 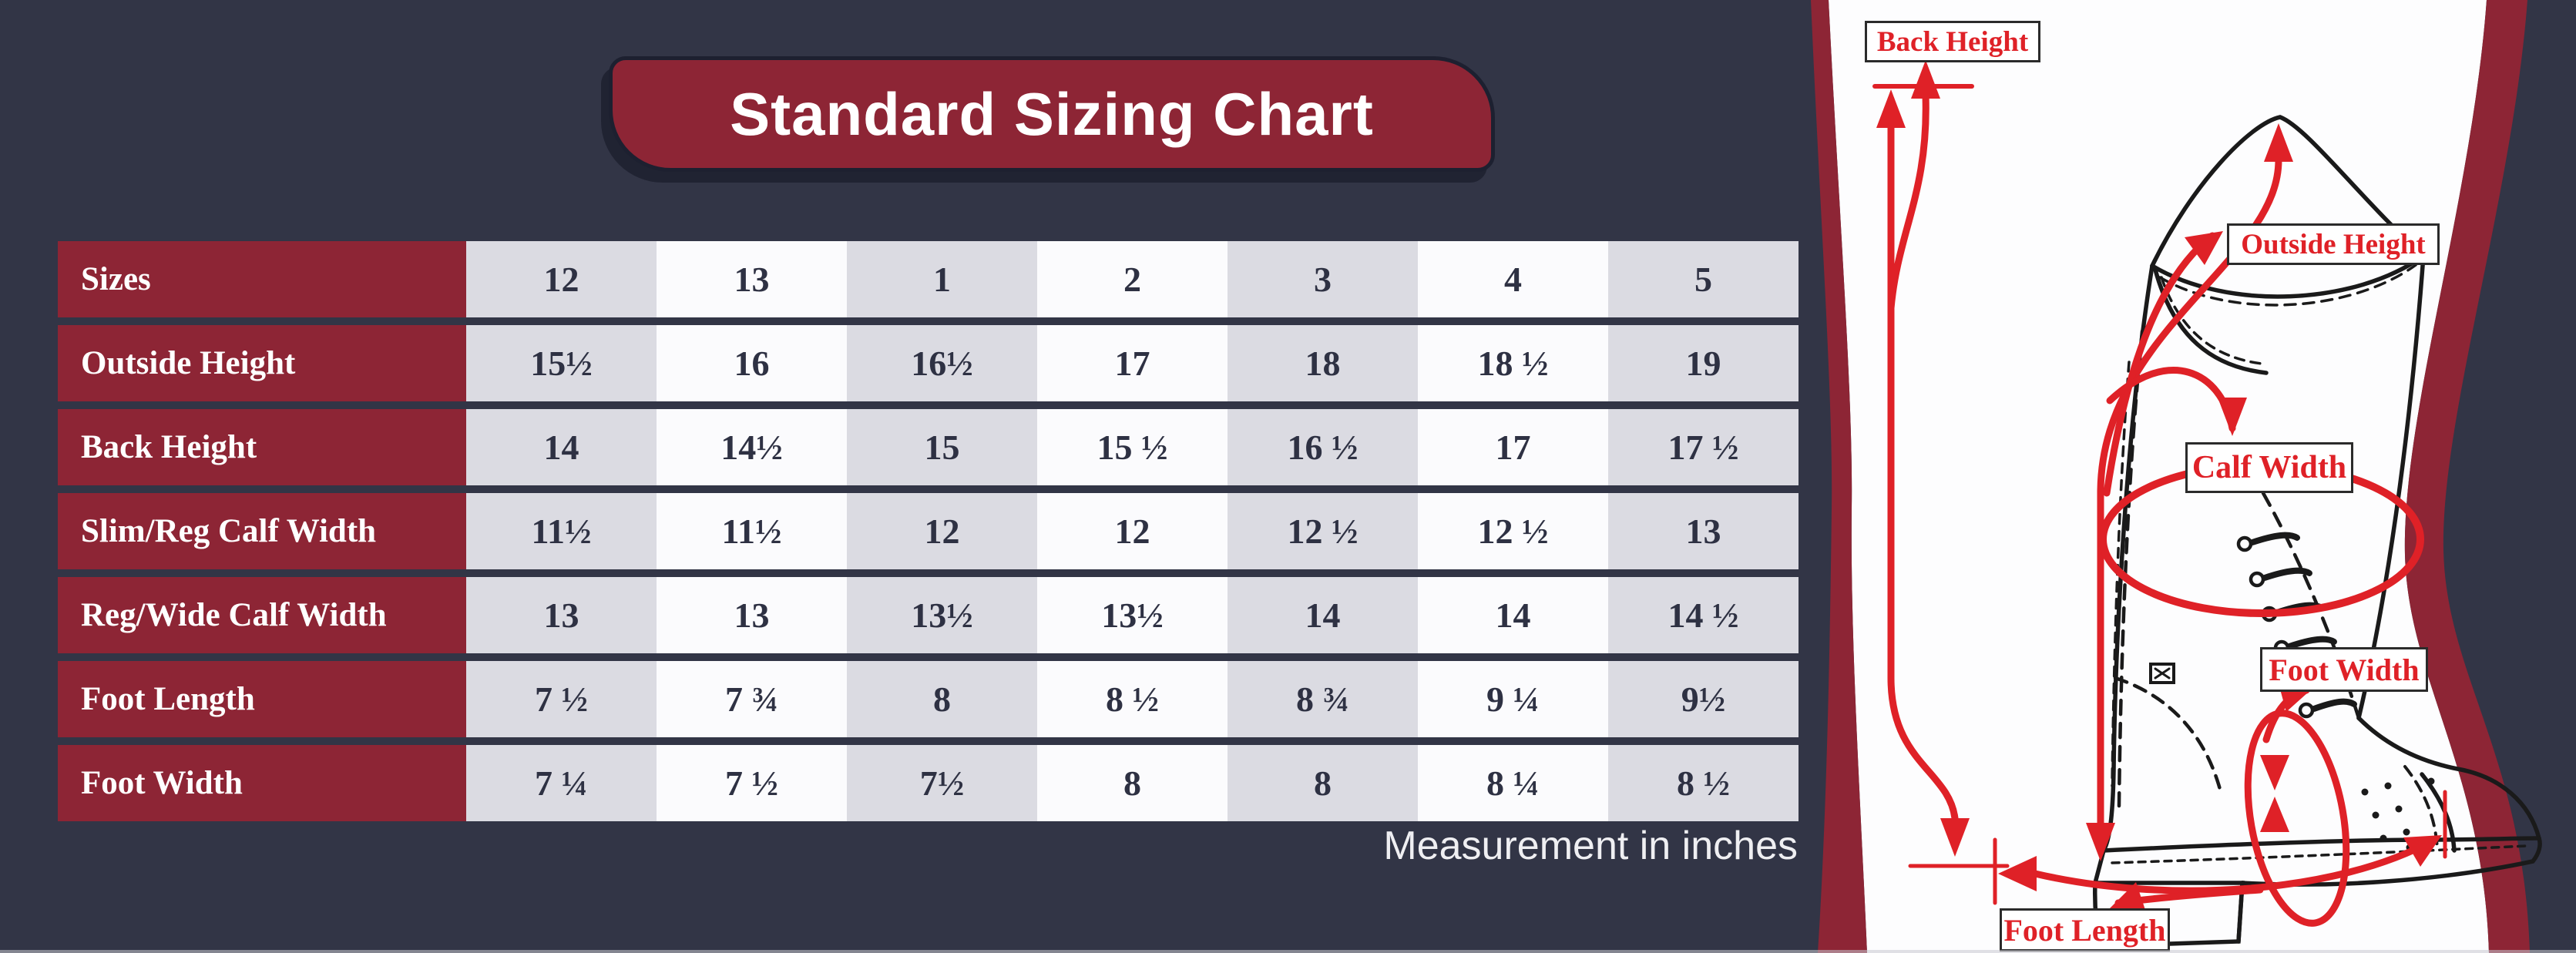 What do you see at coordinates (262, 531) in the screenshot?
I see `row-header-slim-reg-calf-width: Slim/Reg Calf Width` at bounding box center [262, 531].